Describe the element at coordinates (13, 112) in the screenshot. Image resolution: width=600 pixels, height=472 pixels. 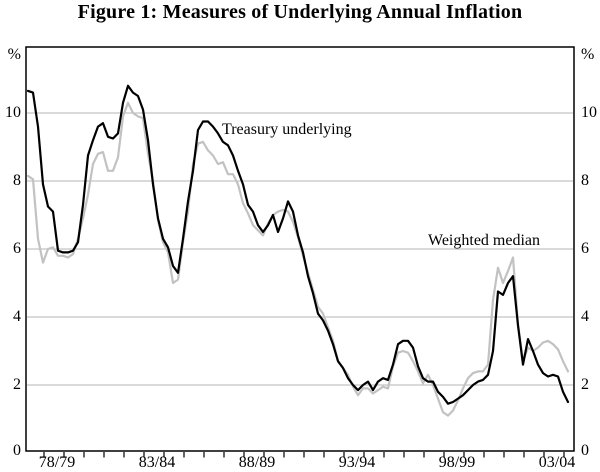
I see `y-axis-label-left-10: 10` at that location.